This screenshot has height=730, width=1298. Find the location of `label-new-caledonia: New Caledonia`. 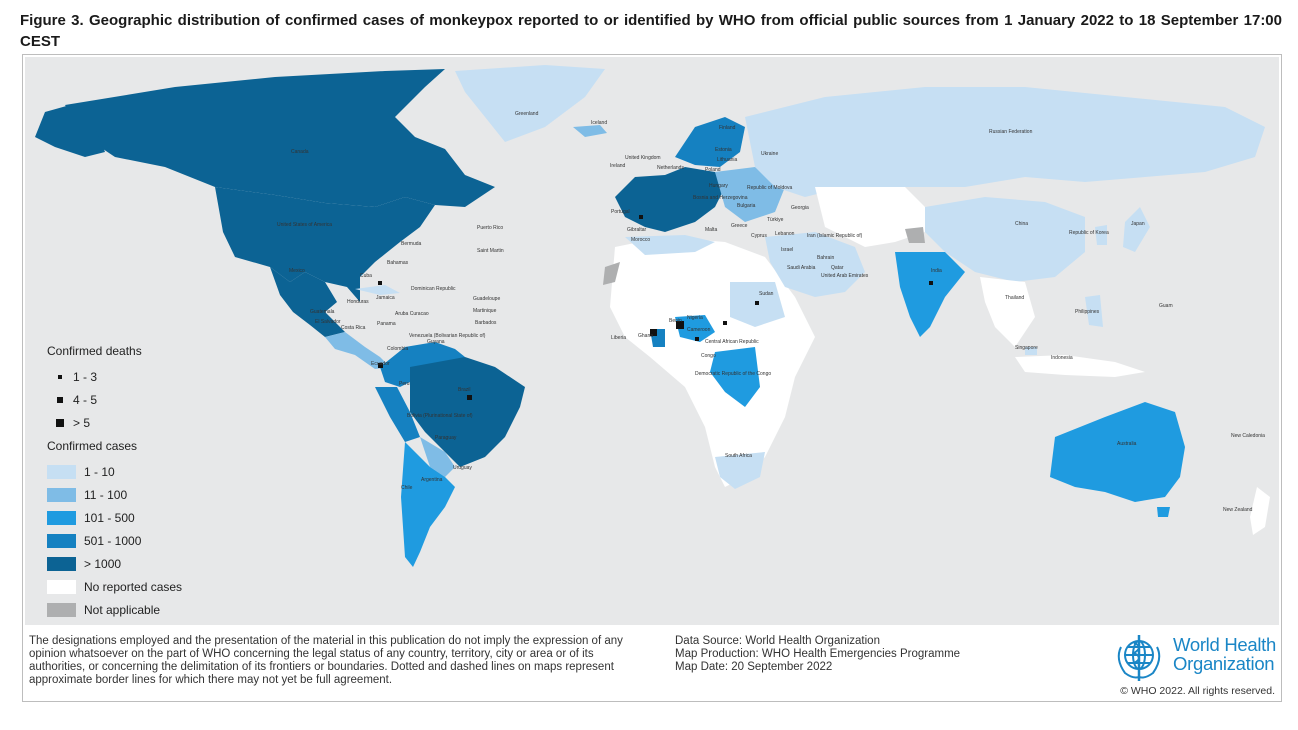

label-new-caledonia: New Caledonia is located at coordinates (1248, 436).